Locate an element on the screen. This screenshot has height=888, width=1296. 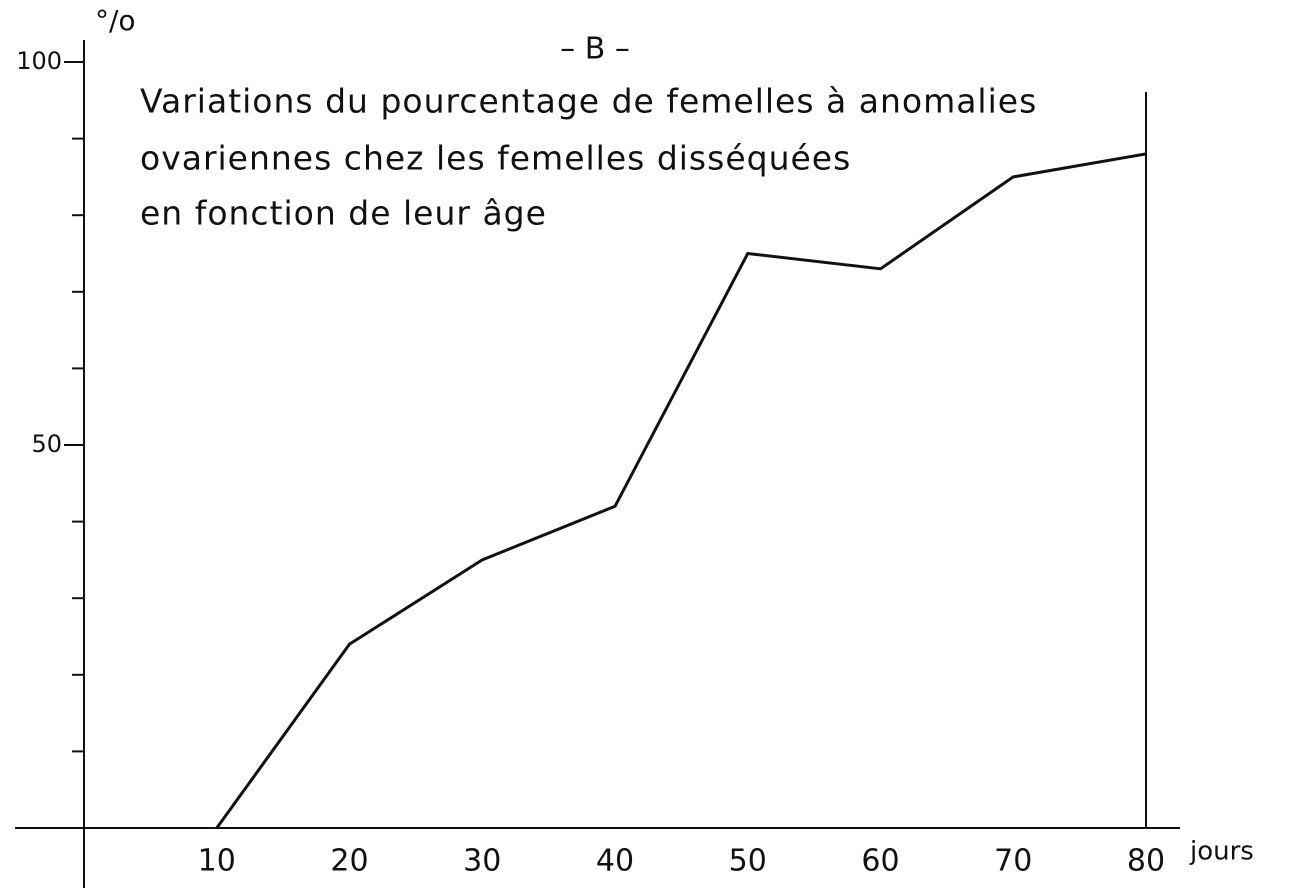
x-tick-label: 60 is located at coordinates (880, 861).